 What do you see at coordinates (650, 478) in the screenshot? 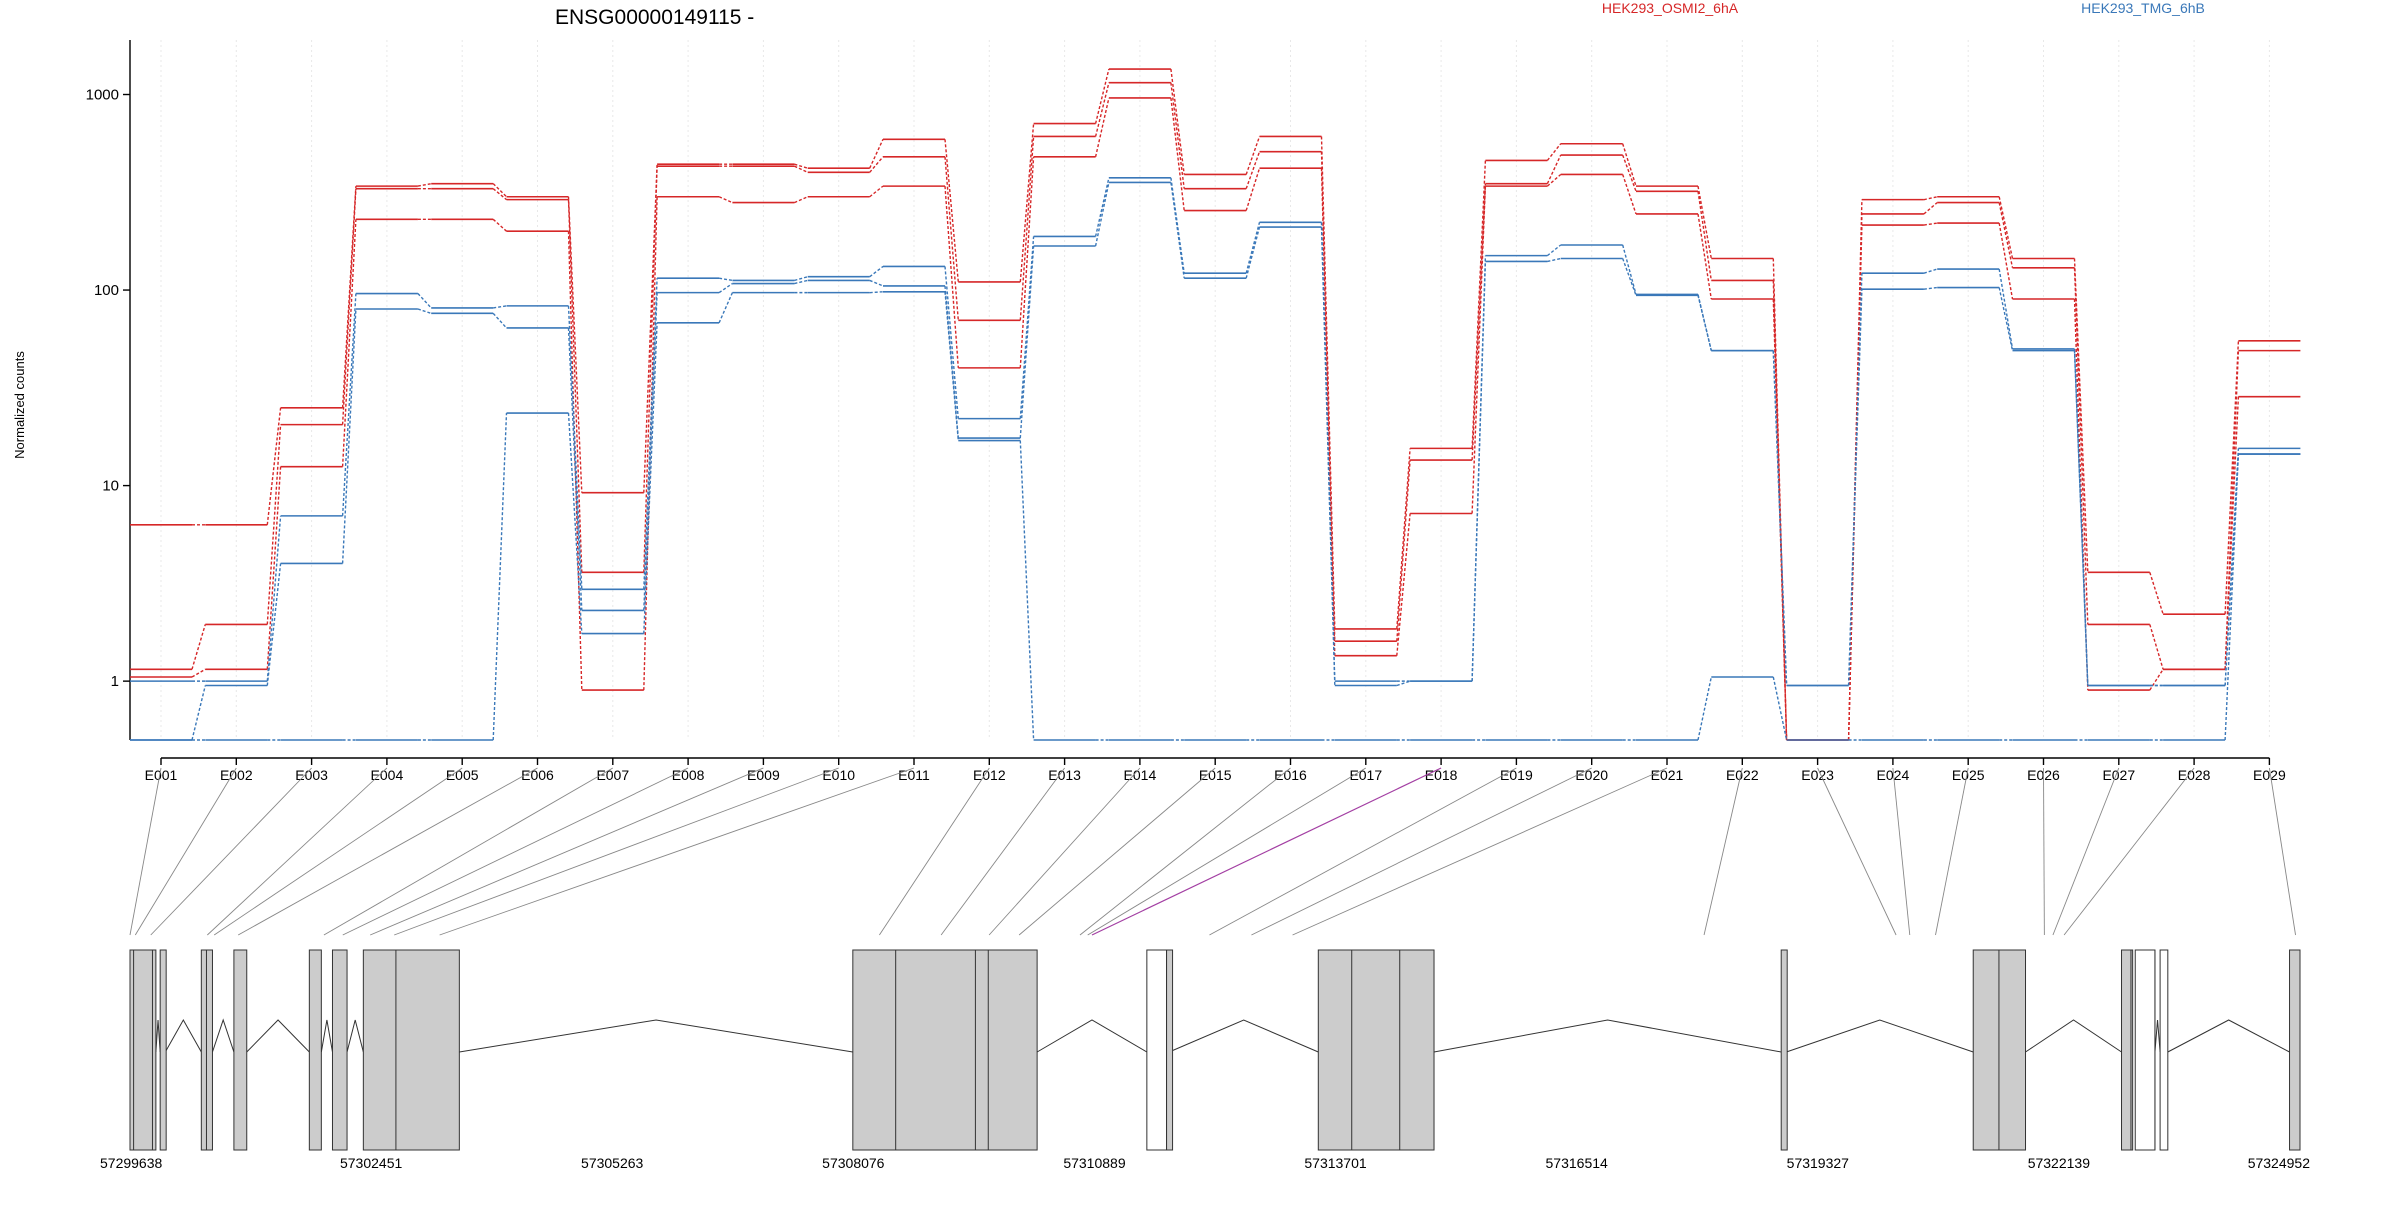
I see `series-6-step-E007` at bounding box center [650, 478].